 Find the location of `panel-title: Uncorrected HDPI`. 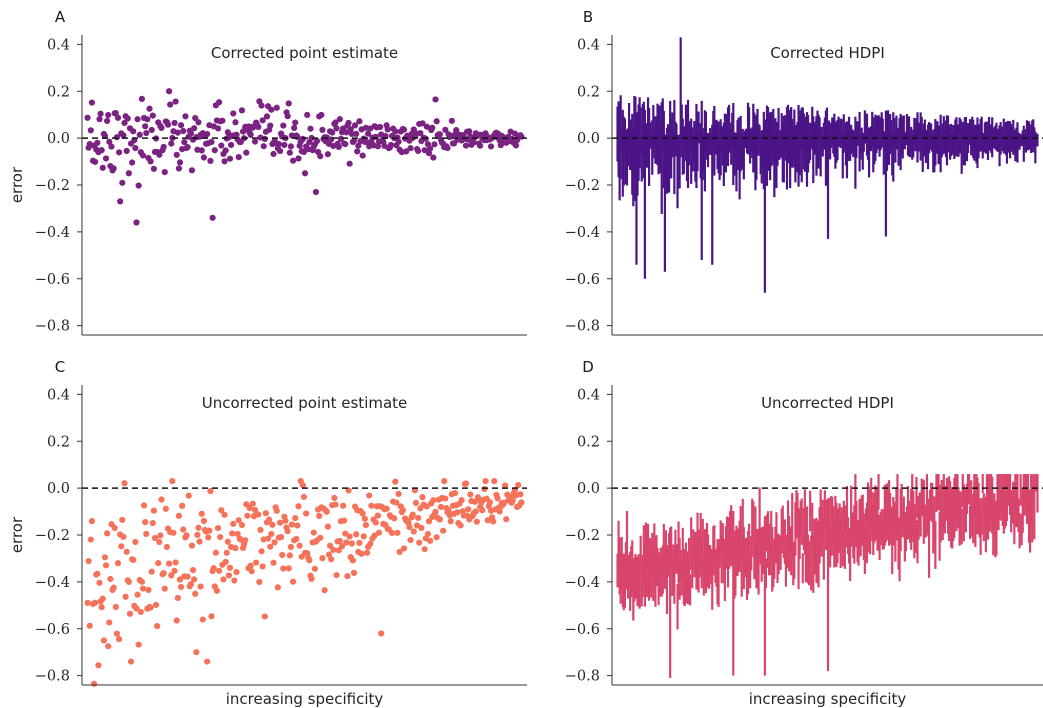

panel-title: Uncorrected HDPI is located at coordinates (827, 403).